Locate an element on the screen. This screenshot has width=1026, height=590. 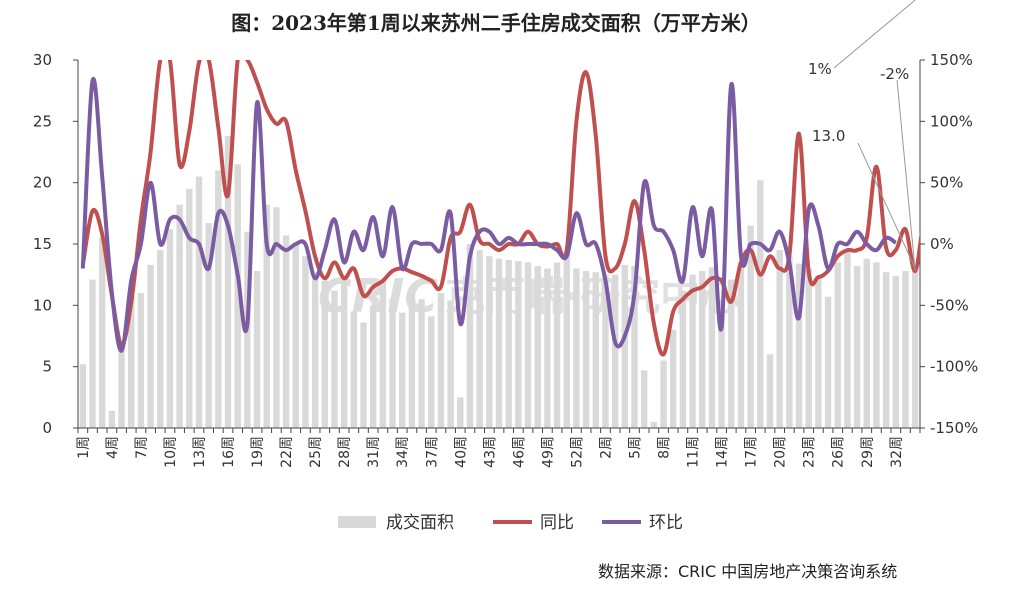
chart-title: 图：2023年第1周以来苏州二手住房成交面积（万平方米） is located at coordinates (496, 23).